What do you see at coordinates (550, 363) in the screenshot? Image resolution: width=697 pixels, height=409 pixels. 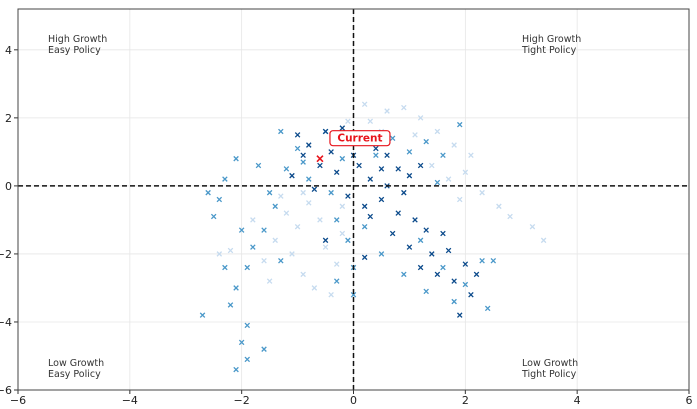 I see `quadrant-label-bottom-right-1: Low Growth` at bounding box center [550, 363].